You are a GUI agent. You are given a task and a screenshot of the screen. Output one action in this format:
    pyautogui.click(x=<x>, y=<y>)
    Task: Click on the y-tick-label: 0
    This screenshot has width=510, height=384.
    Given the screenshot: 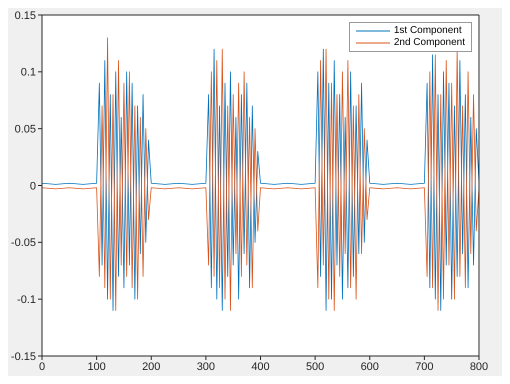 What is the action you would take?
    pyautogui.click(x=33, y=186)
    